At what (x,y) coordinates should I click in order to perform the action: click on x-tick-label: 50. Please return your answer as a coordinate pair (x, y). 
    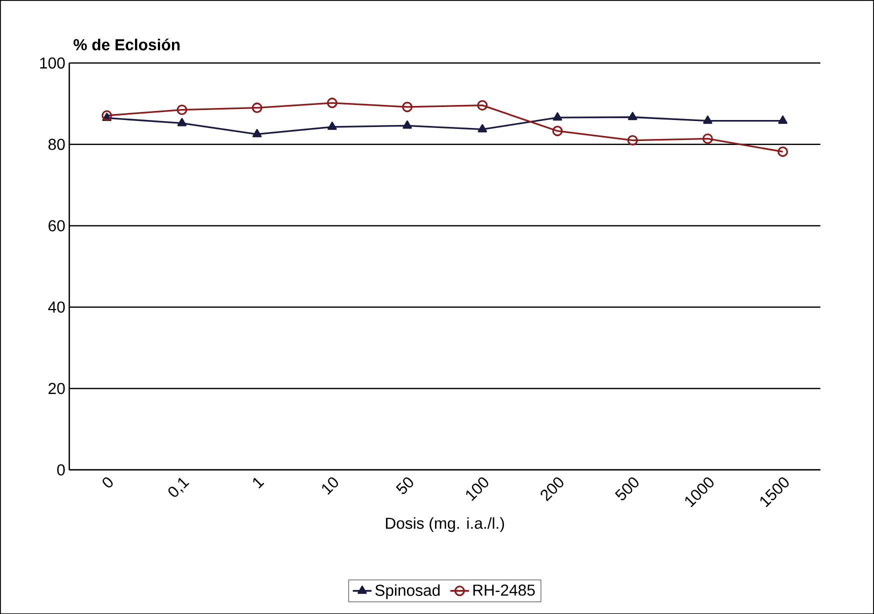
    Looking at the image, I should click on (405, 485).